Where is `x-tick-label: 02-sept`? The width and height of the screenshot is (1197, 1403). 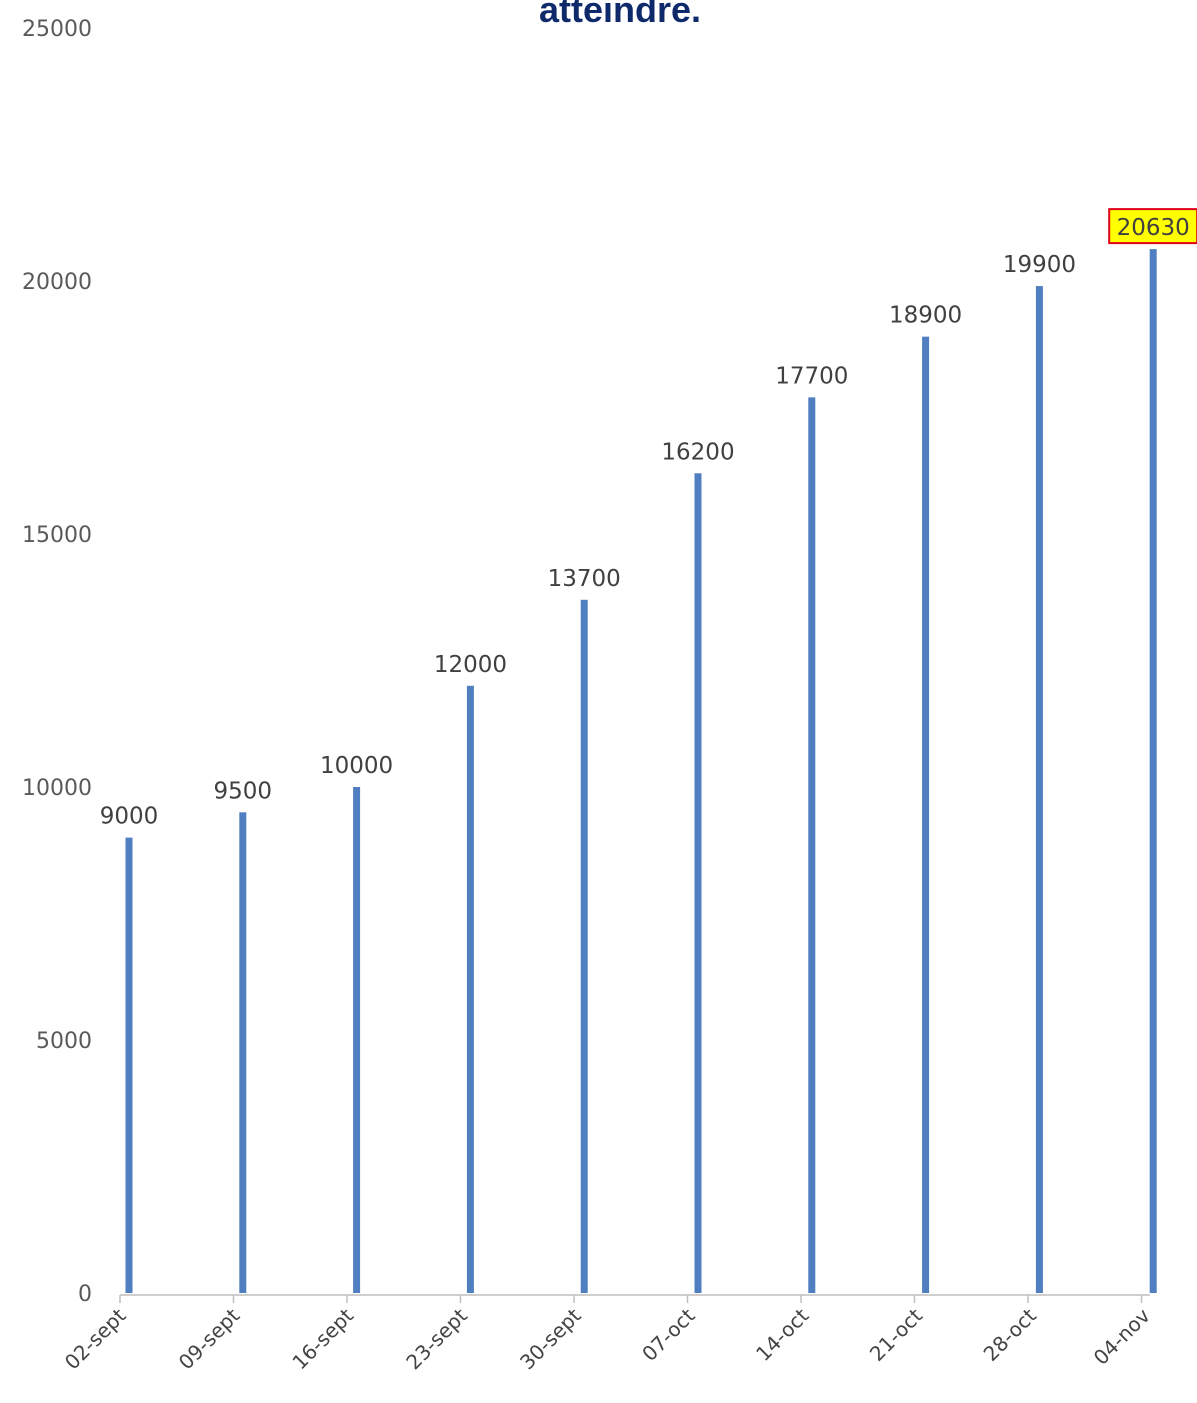 x-tick-label: 02-sept is located at coordinates (95, 1338).